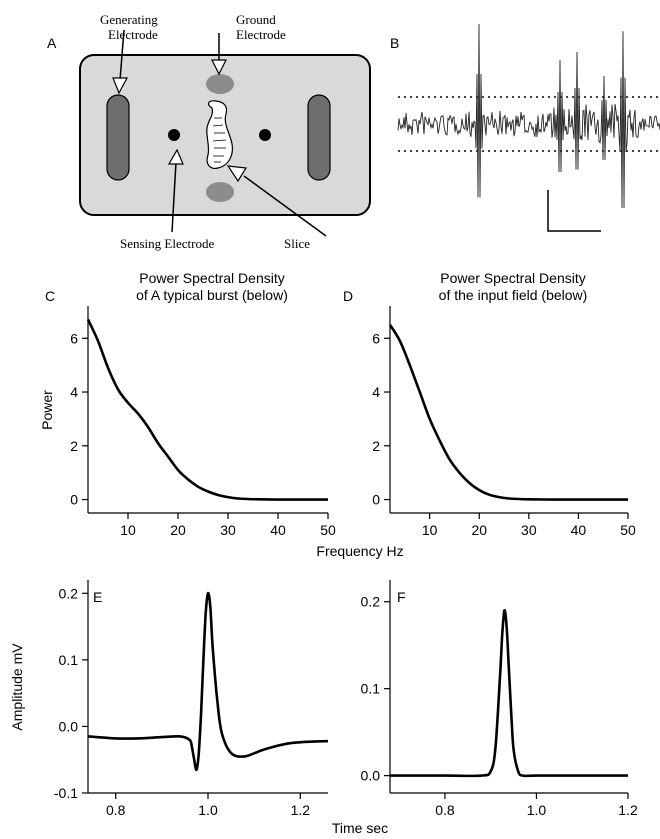 This screenshot has width=660, height=839. I want to click on sensing-electrode-right, so click(265, 135).